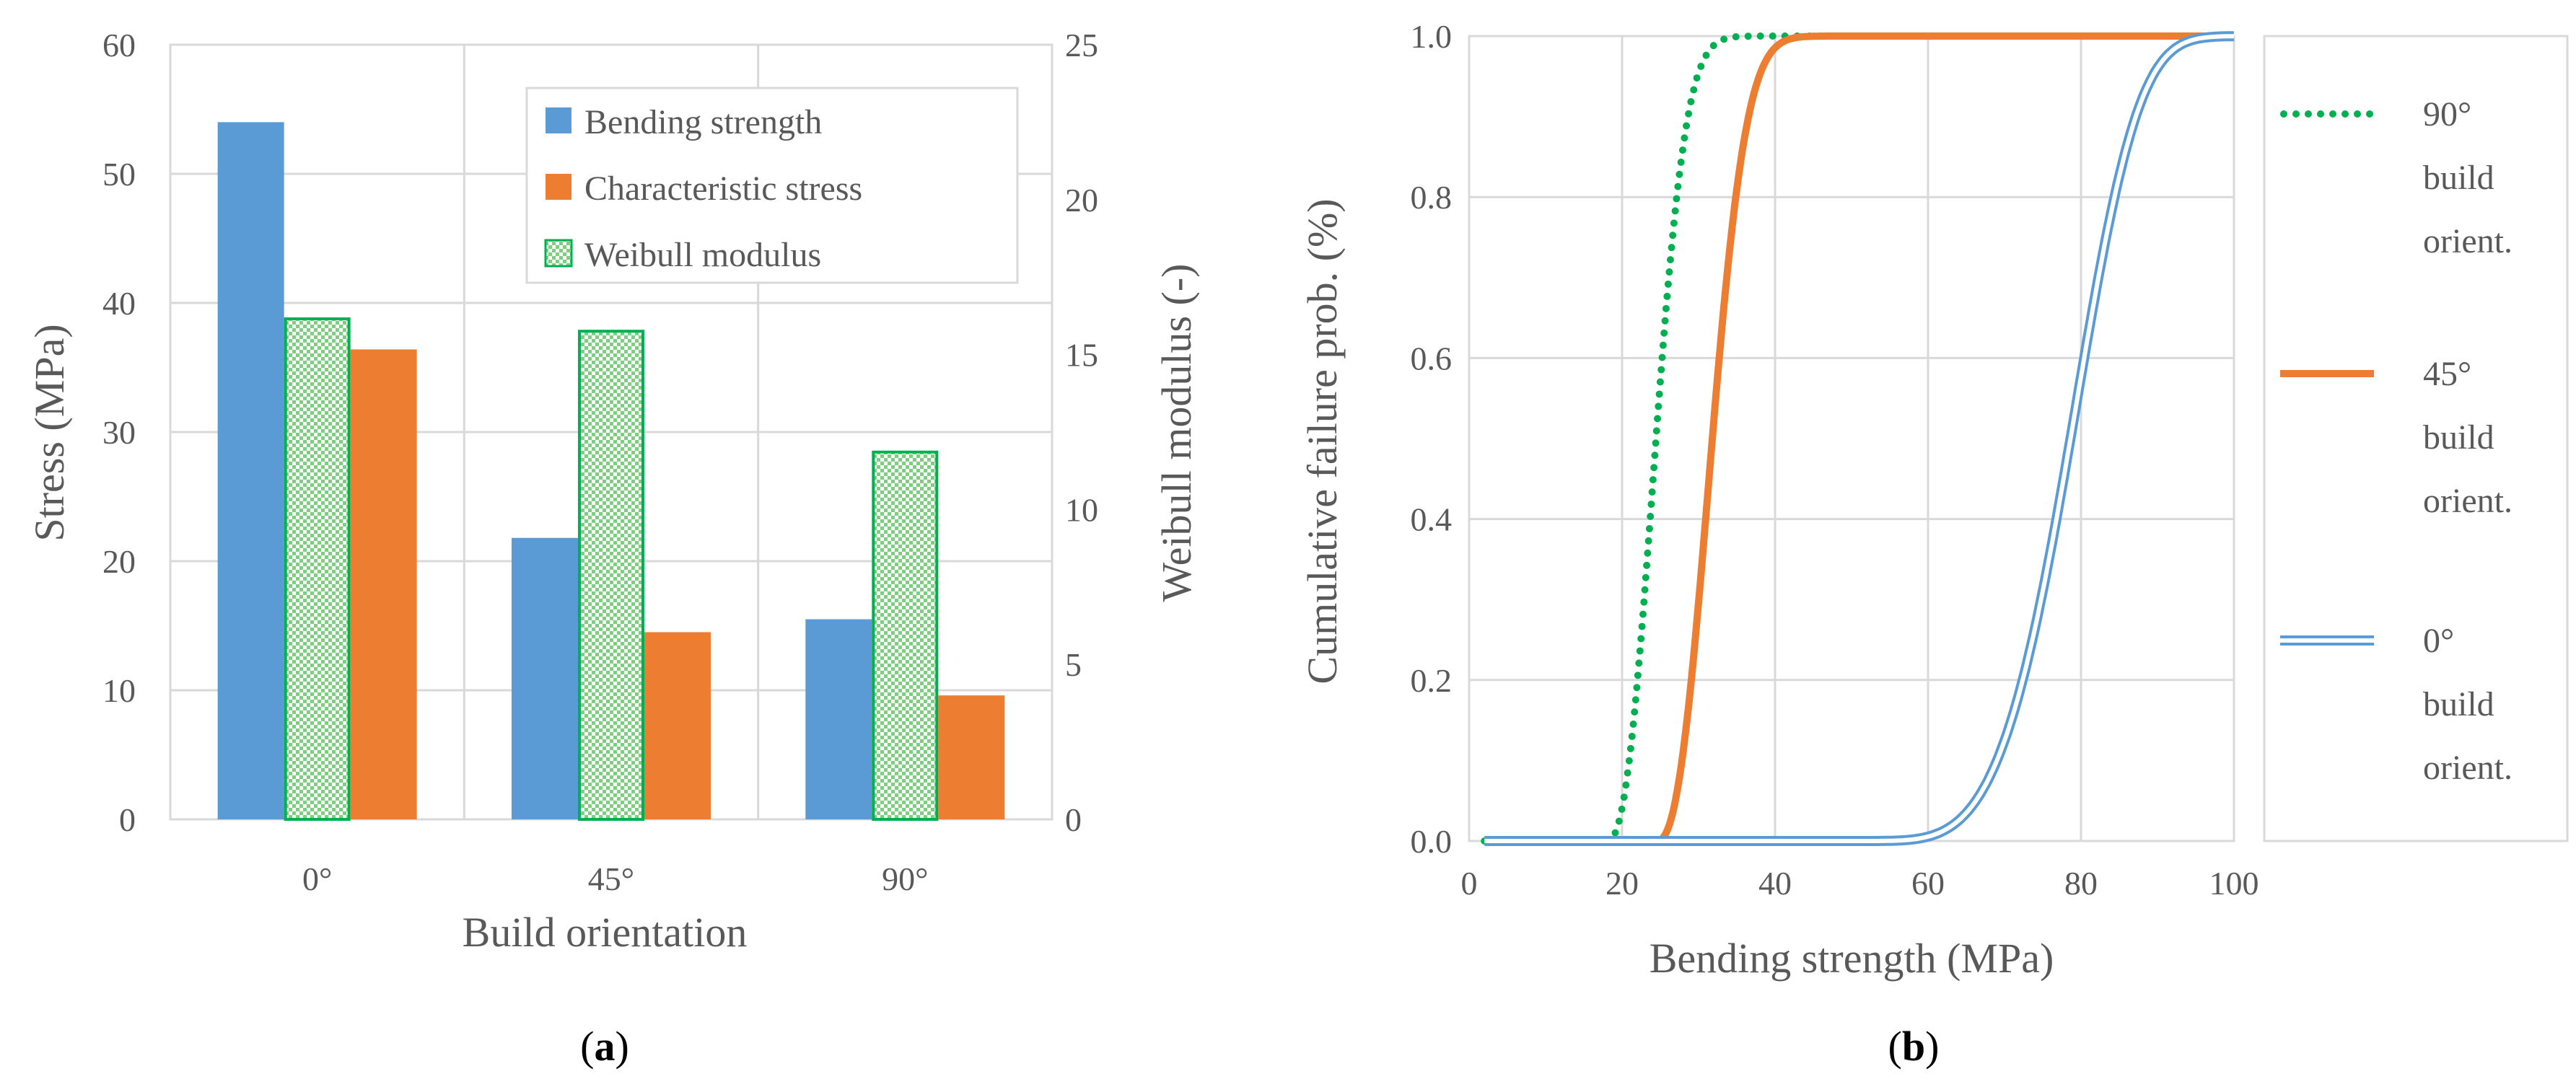 The width and height of the screenshot is (2576, 1092). What do you see at coordinates (119, 303) in the screenshot?
I see `left-axis-tick-label: 40` at bounding box center [119, 303].